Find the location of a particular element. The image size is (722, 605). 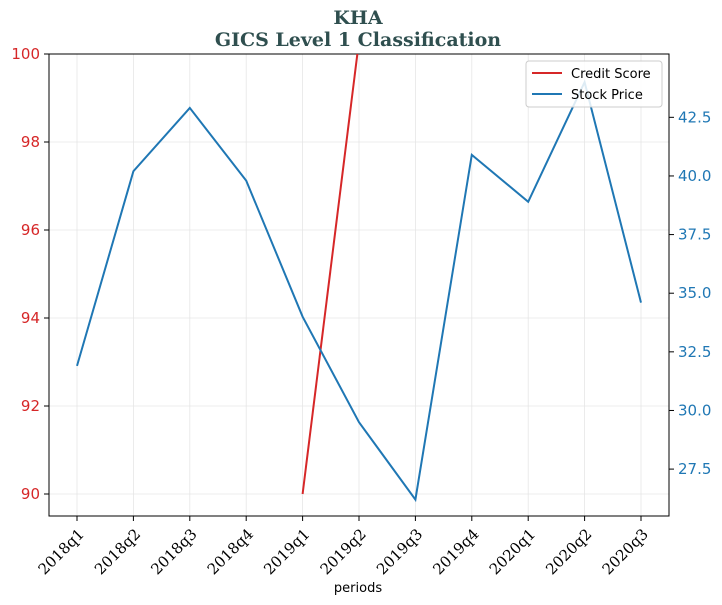

x-tick-label: 2020q2 is located at coordinates (568, 551).